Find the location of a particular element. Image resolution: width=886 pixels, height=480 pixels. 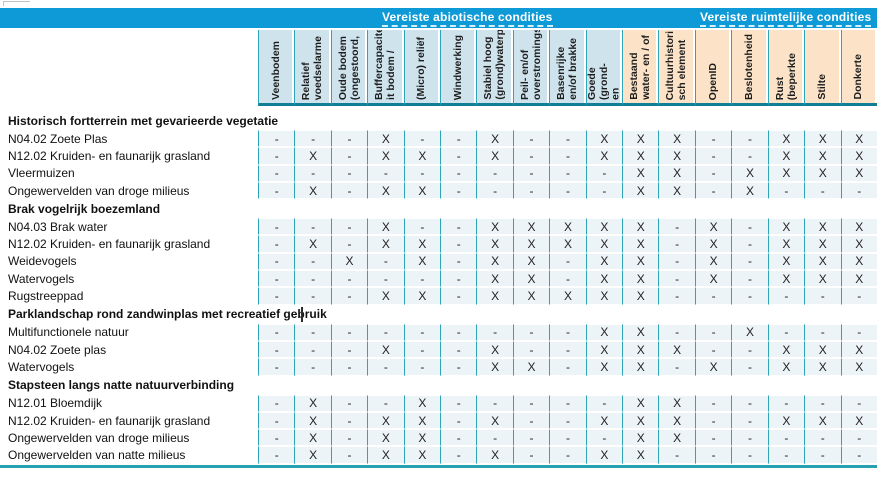

column-header-cell: Rust (beperkte is located at coordinates (786, 68).